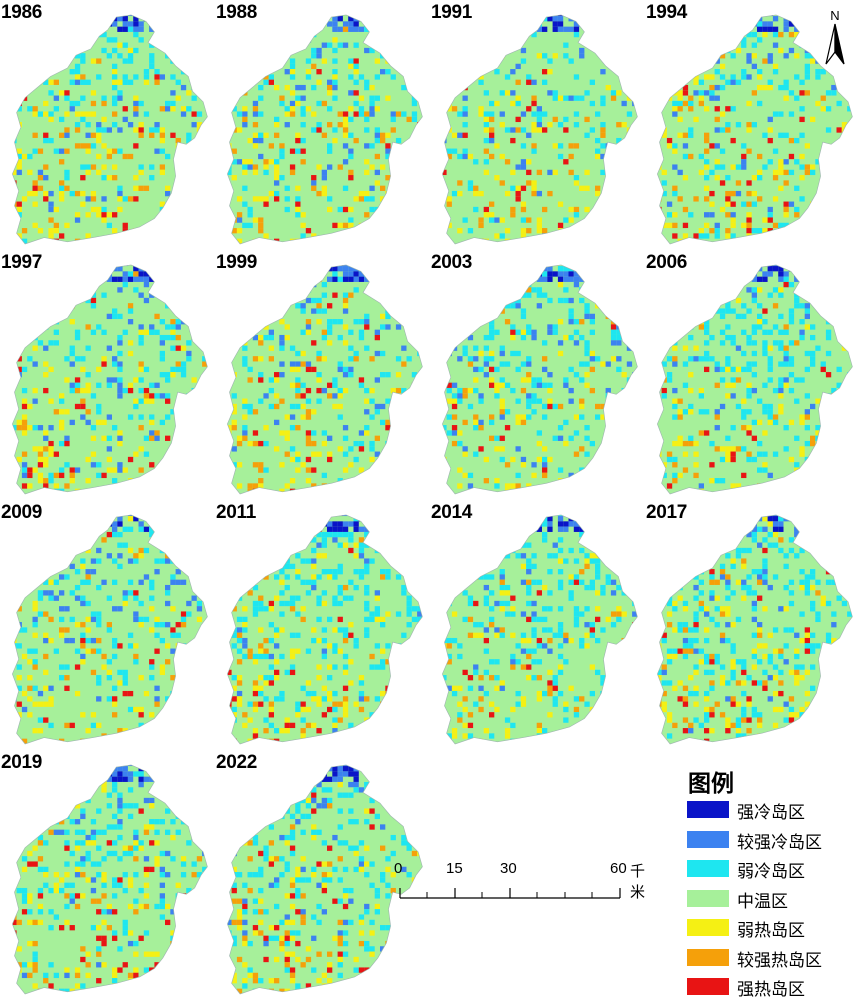 The width and height of the screenshot is (859, 1000). I want to click on legend-item: 较强热岛区, so click(772, 958).